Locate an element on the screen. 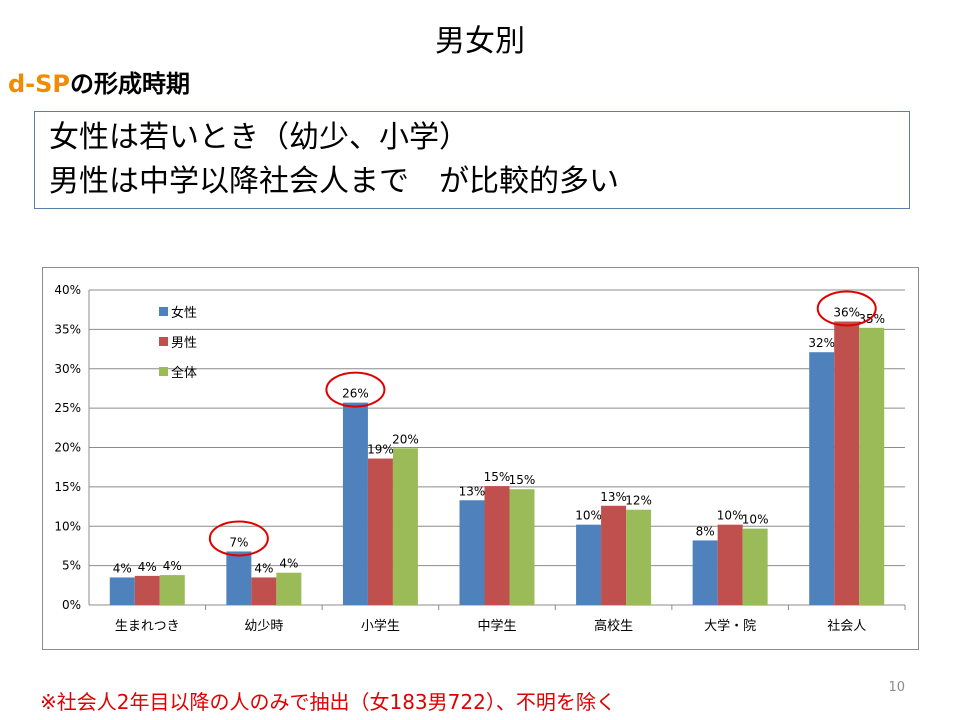 Image resolution: width=960 pixels, height=720 pixels. callout-line-1: 女性は若いとき（幼少、小学） is located at coordinates (259, 137).